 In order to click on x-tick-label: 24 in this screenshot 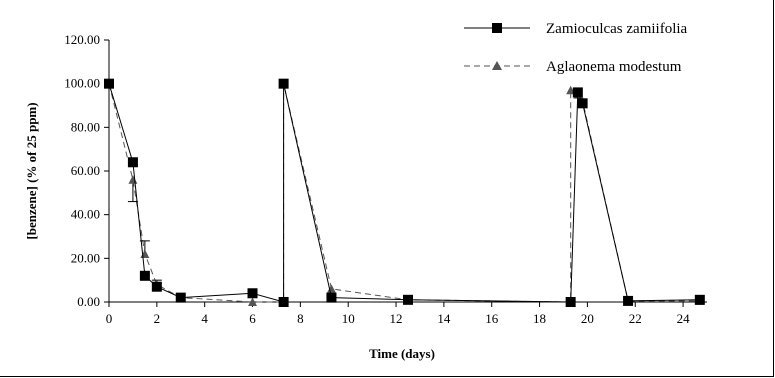, I will do `click(684, 318)`.